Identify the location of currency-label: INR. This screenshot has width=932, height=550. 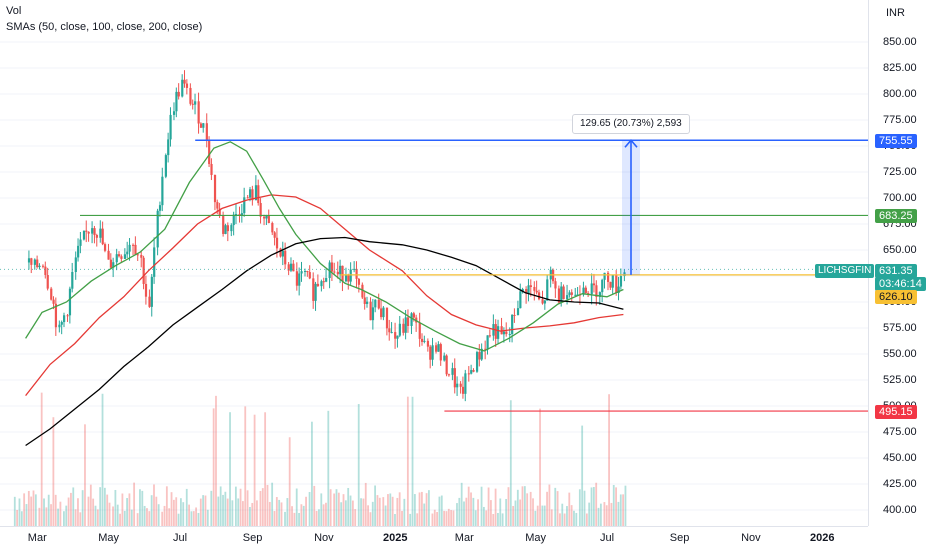
(895, 13).